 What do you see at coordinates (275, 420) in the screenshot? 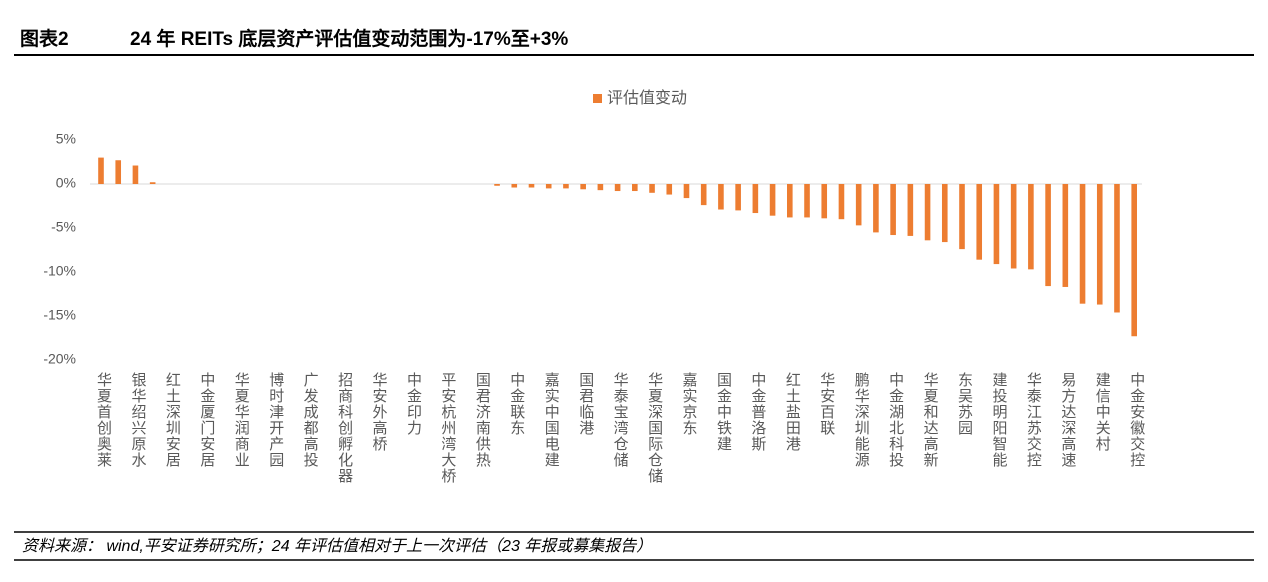
I see `x-tick-label: 博时津开产园` at bounding box center [275, 420].